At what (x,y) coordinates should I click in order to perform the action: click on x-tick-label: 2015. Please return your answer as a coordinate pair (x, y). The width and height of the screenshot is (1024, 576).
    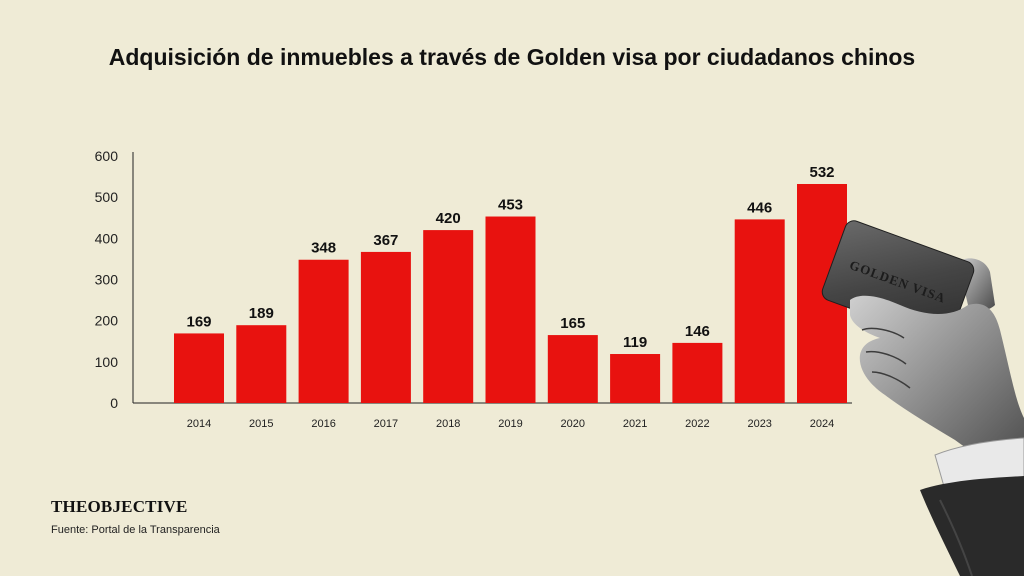
    Looking at the image, I should click on (261, 424).